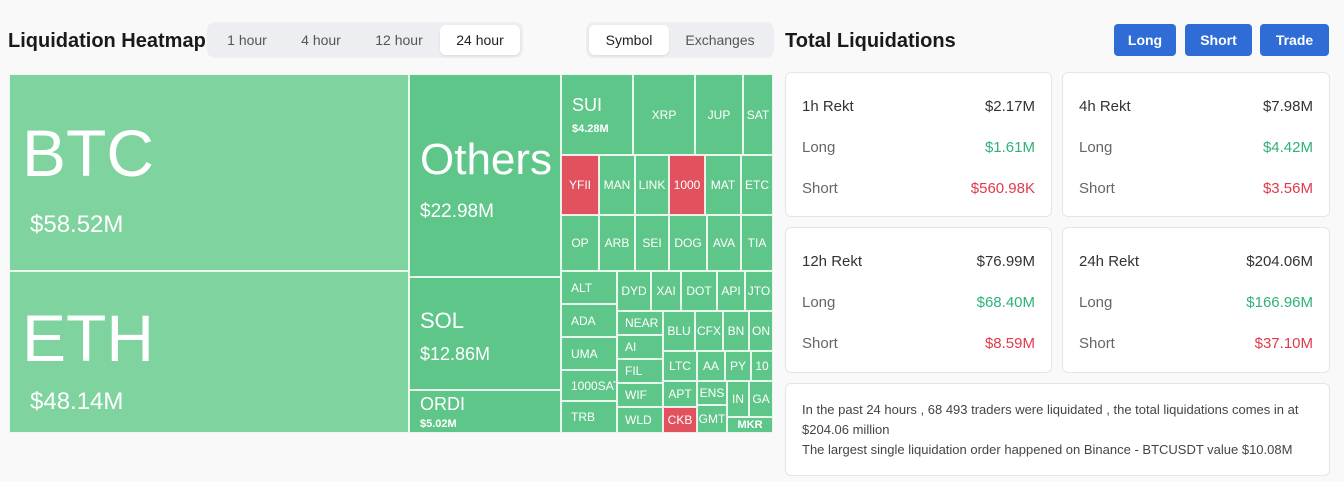 The image size is (1344, 482). I want to click on trade-button: Trade, so click(1294, 40).